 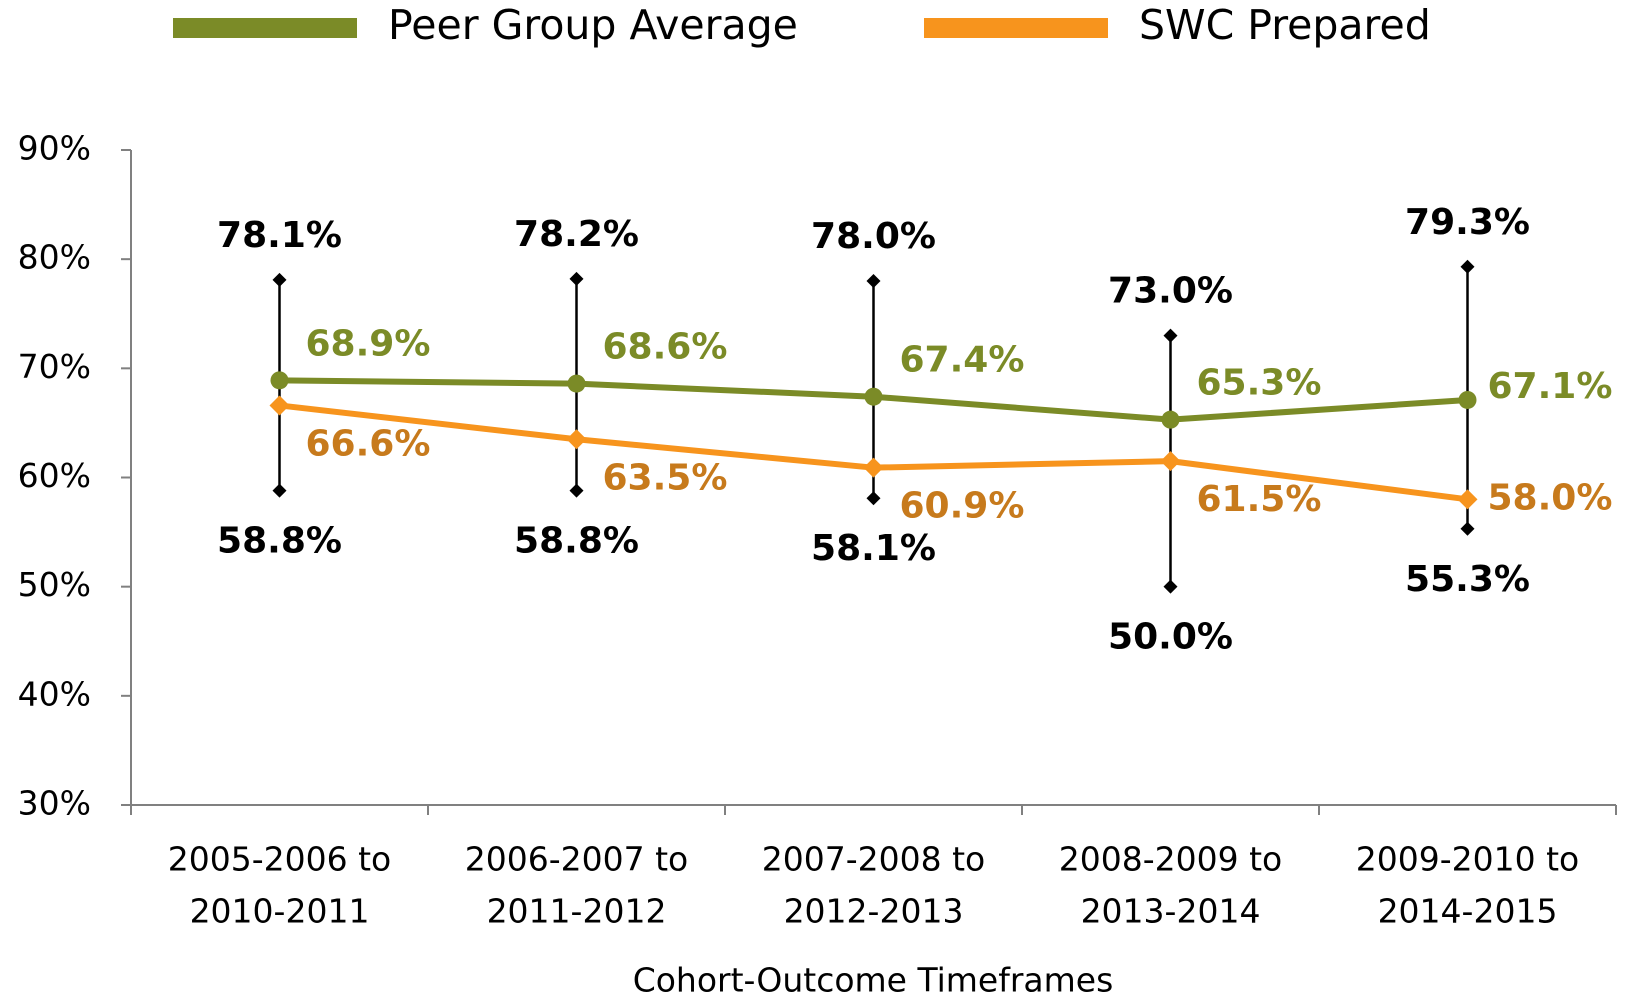 What do you see at coordinates (576, 234) in the screenshot?
I see `range-high-label: 78.2%` at bounding box center [576, 234].